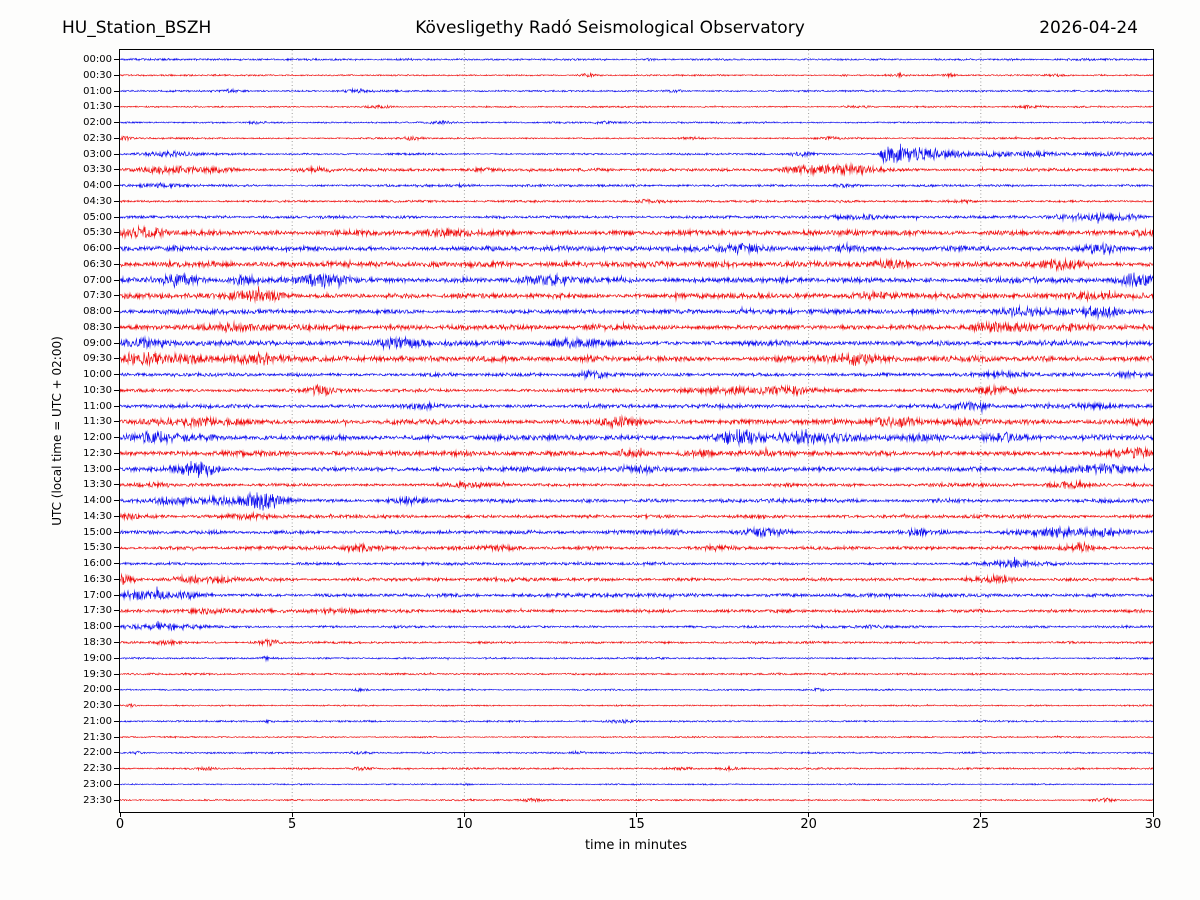  I want to click on row-time-label: 07:00, so click(97, 280).